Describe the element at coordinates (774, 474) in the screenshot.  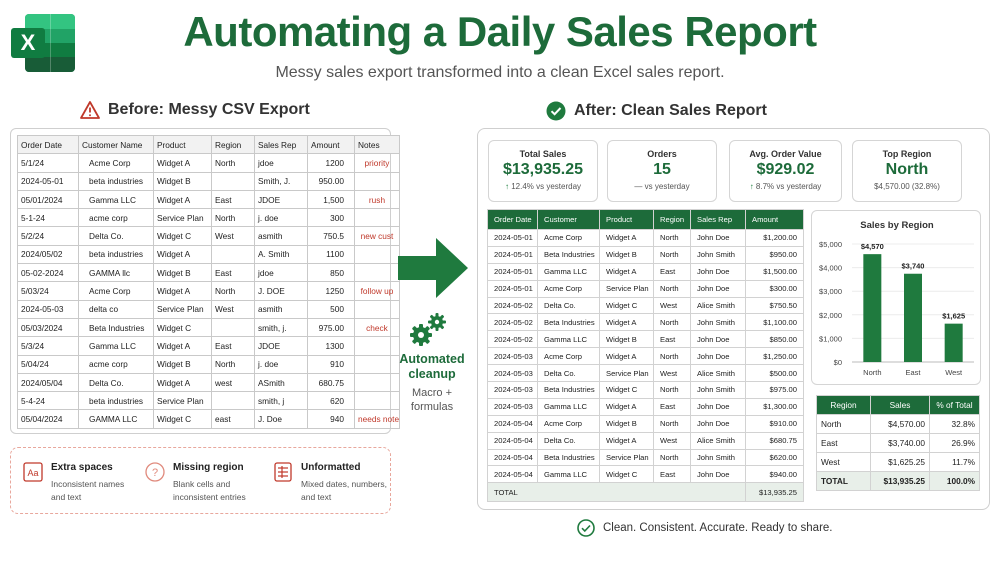
I see `table-cell: $940.00` at that location.